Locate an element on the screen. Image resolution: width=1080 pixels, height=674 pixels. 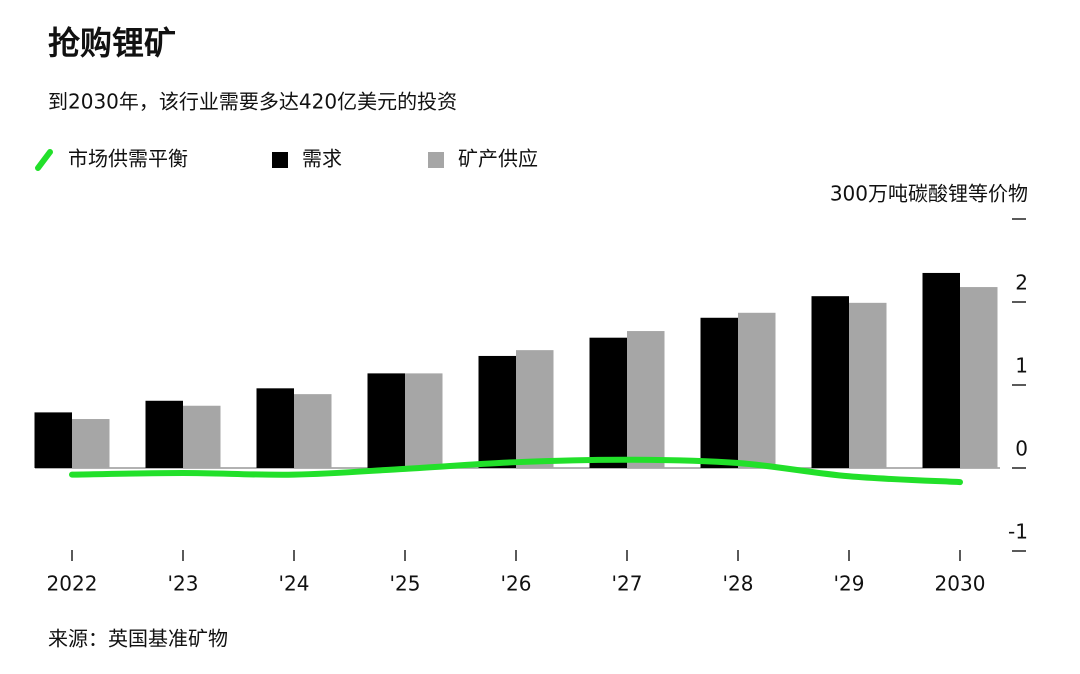
x-tick-label: 2022 is located at coordinates (72, 584).